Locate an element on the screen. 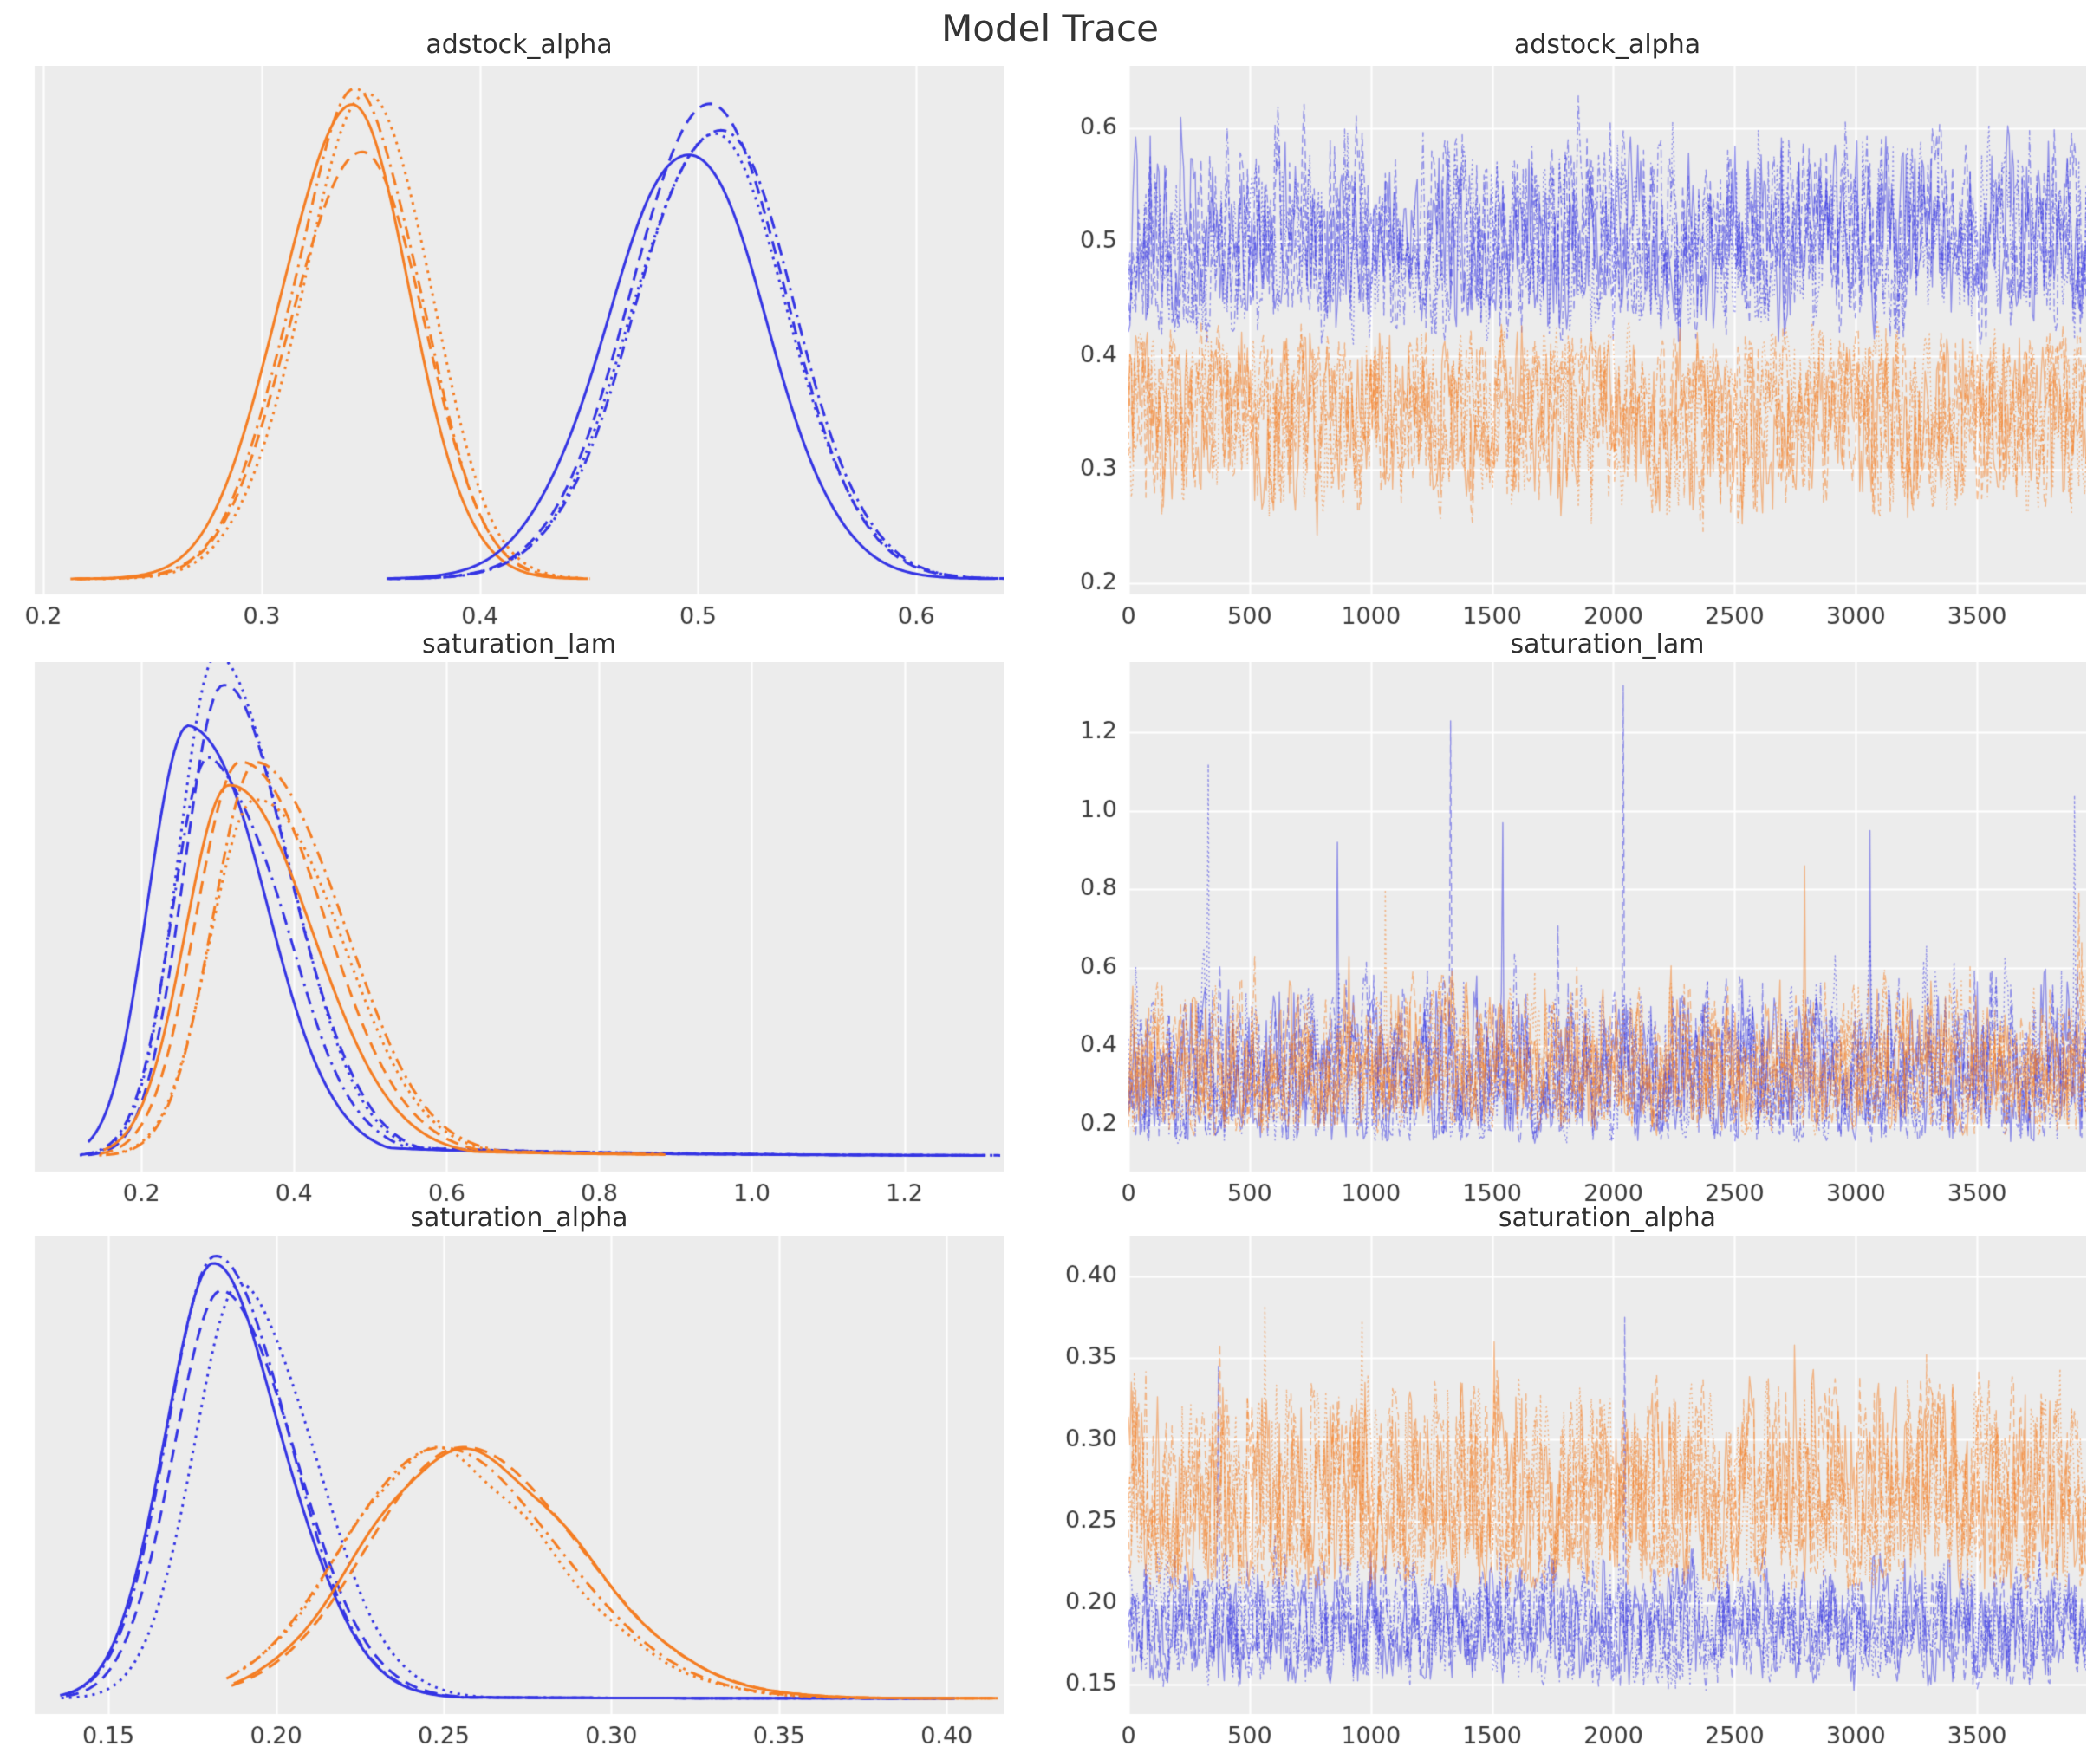  subplot-title-trace-saturation-lam: saturation_lam is located at coordinates (1607, 644).